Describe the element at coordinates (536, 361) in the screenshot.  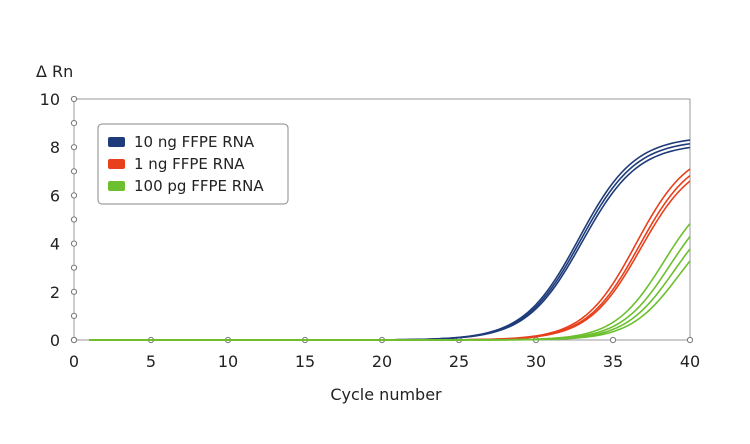
I see `x-tick-label: 30` at that location.